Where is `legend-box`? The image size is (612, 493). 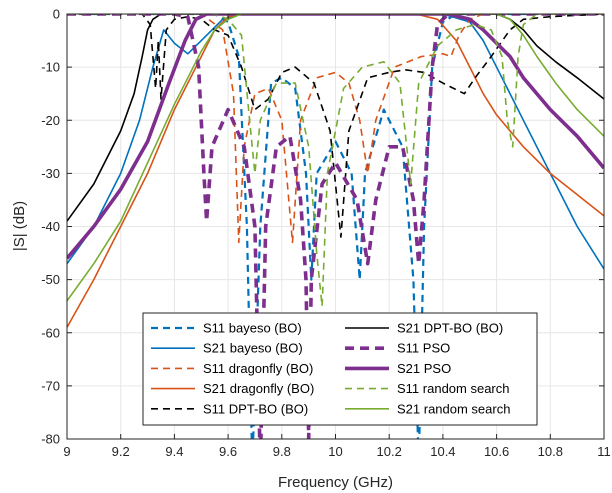 legend-box is located at coordinates (340, 369).